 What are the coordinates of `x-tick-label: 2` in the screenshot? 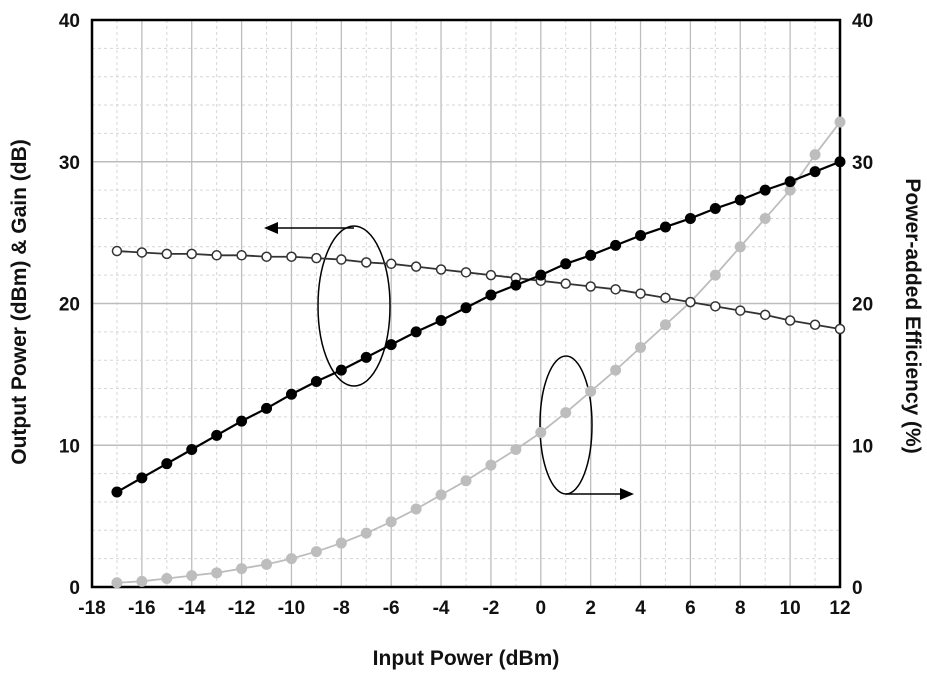 It's located at (590, 608).